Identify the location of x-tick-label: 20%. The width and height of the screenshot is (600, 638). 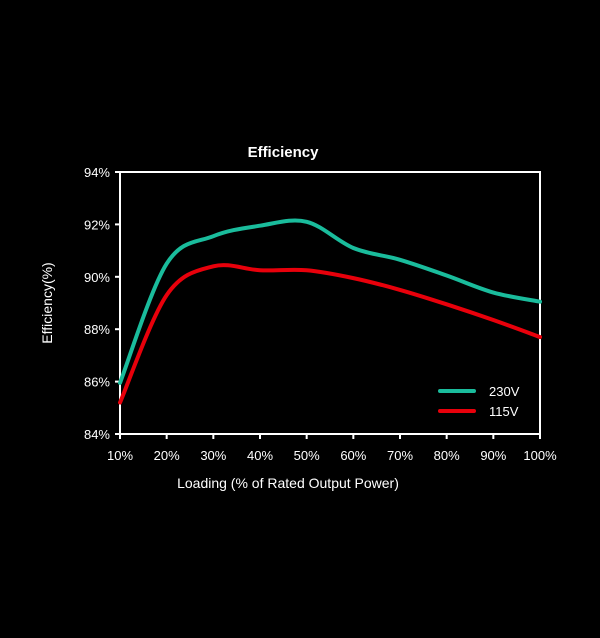
(167, 455).